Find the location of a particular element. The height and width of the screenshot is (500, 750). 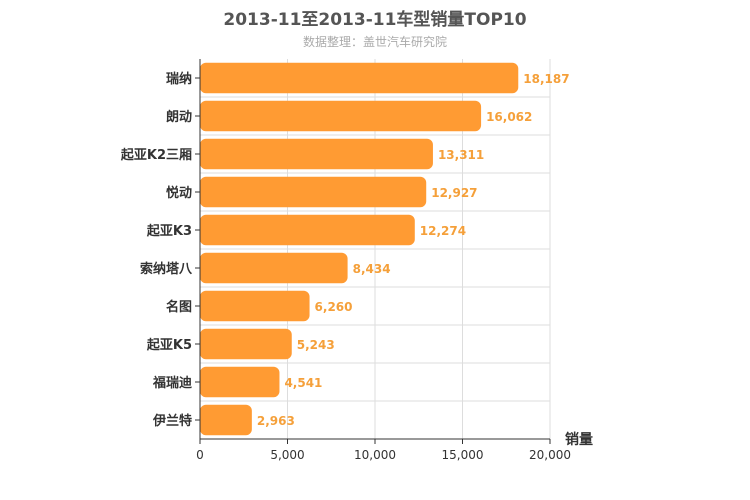

category-label: 名图 is located at coordinates (179, 307).